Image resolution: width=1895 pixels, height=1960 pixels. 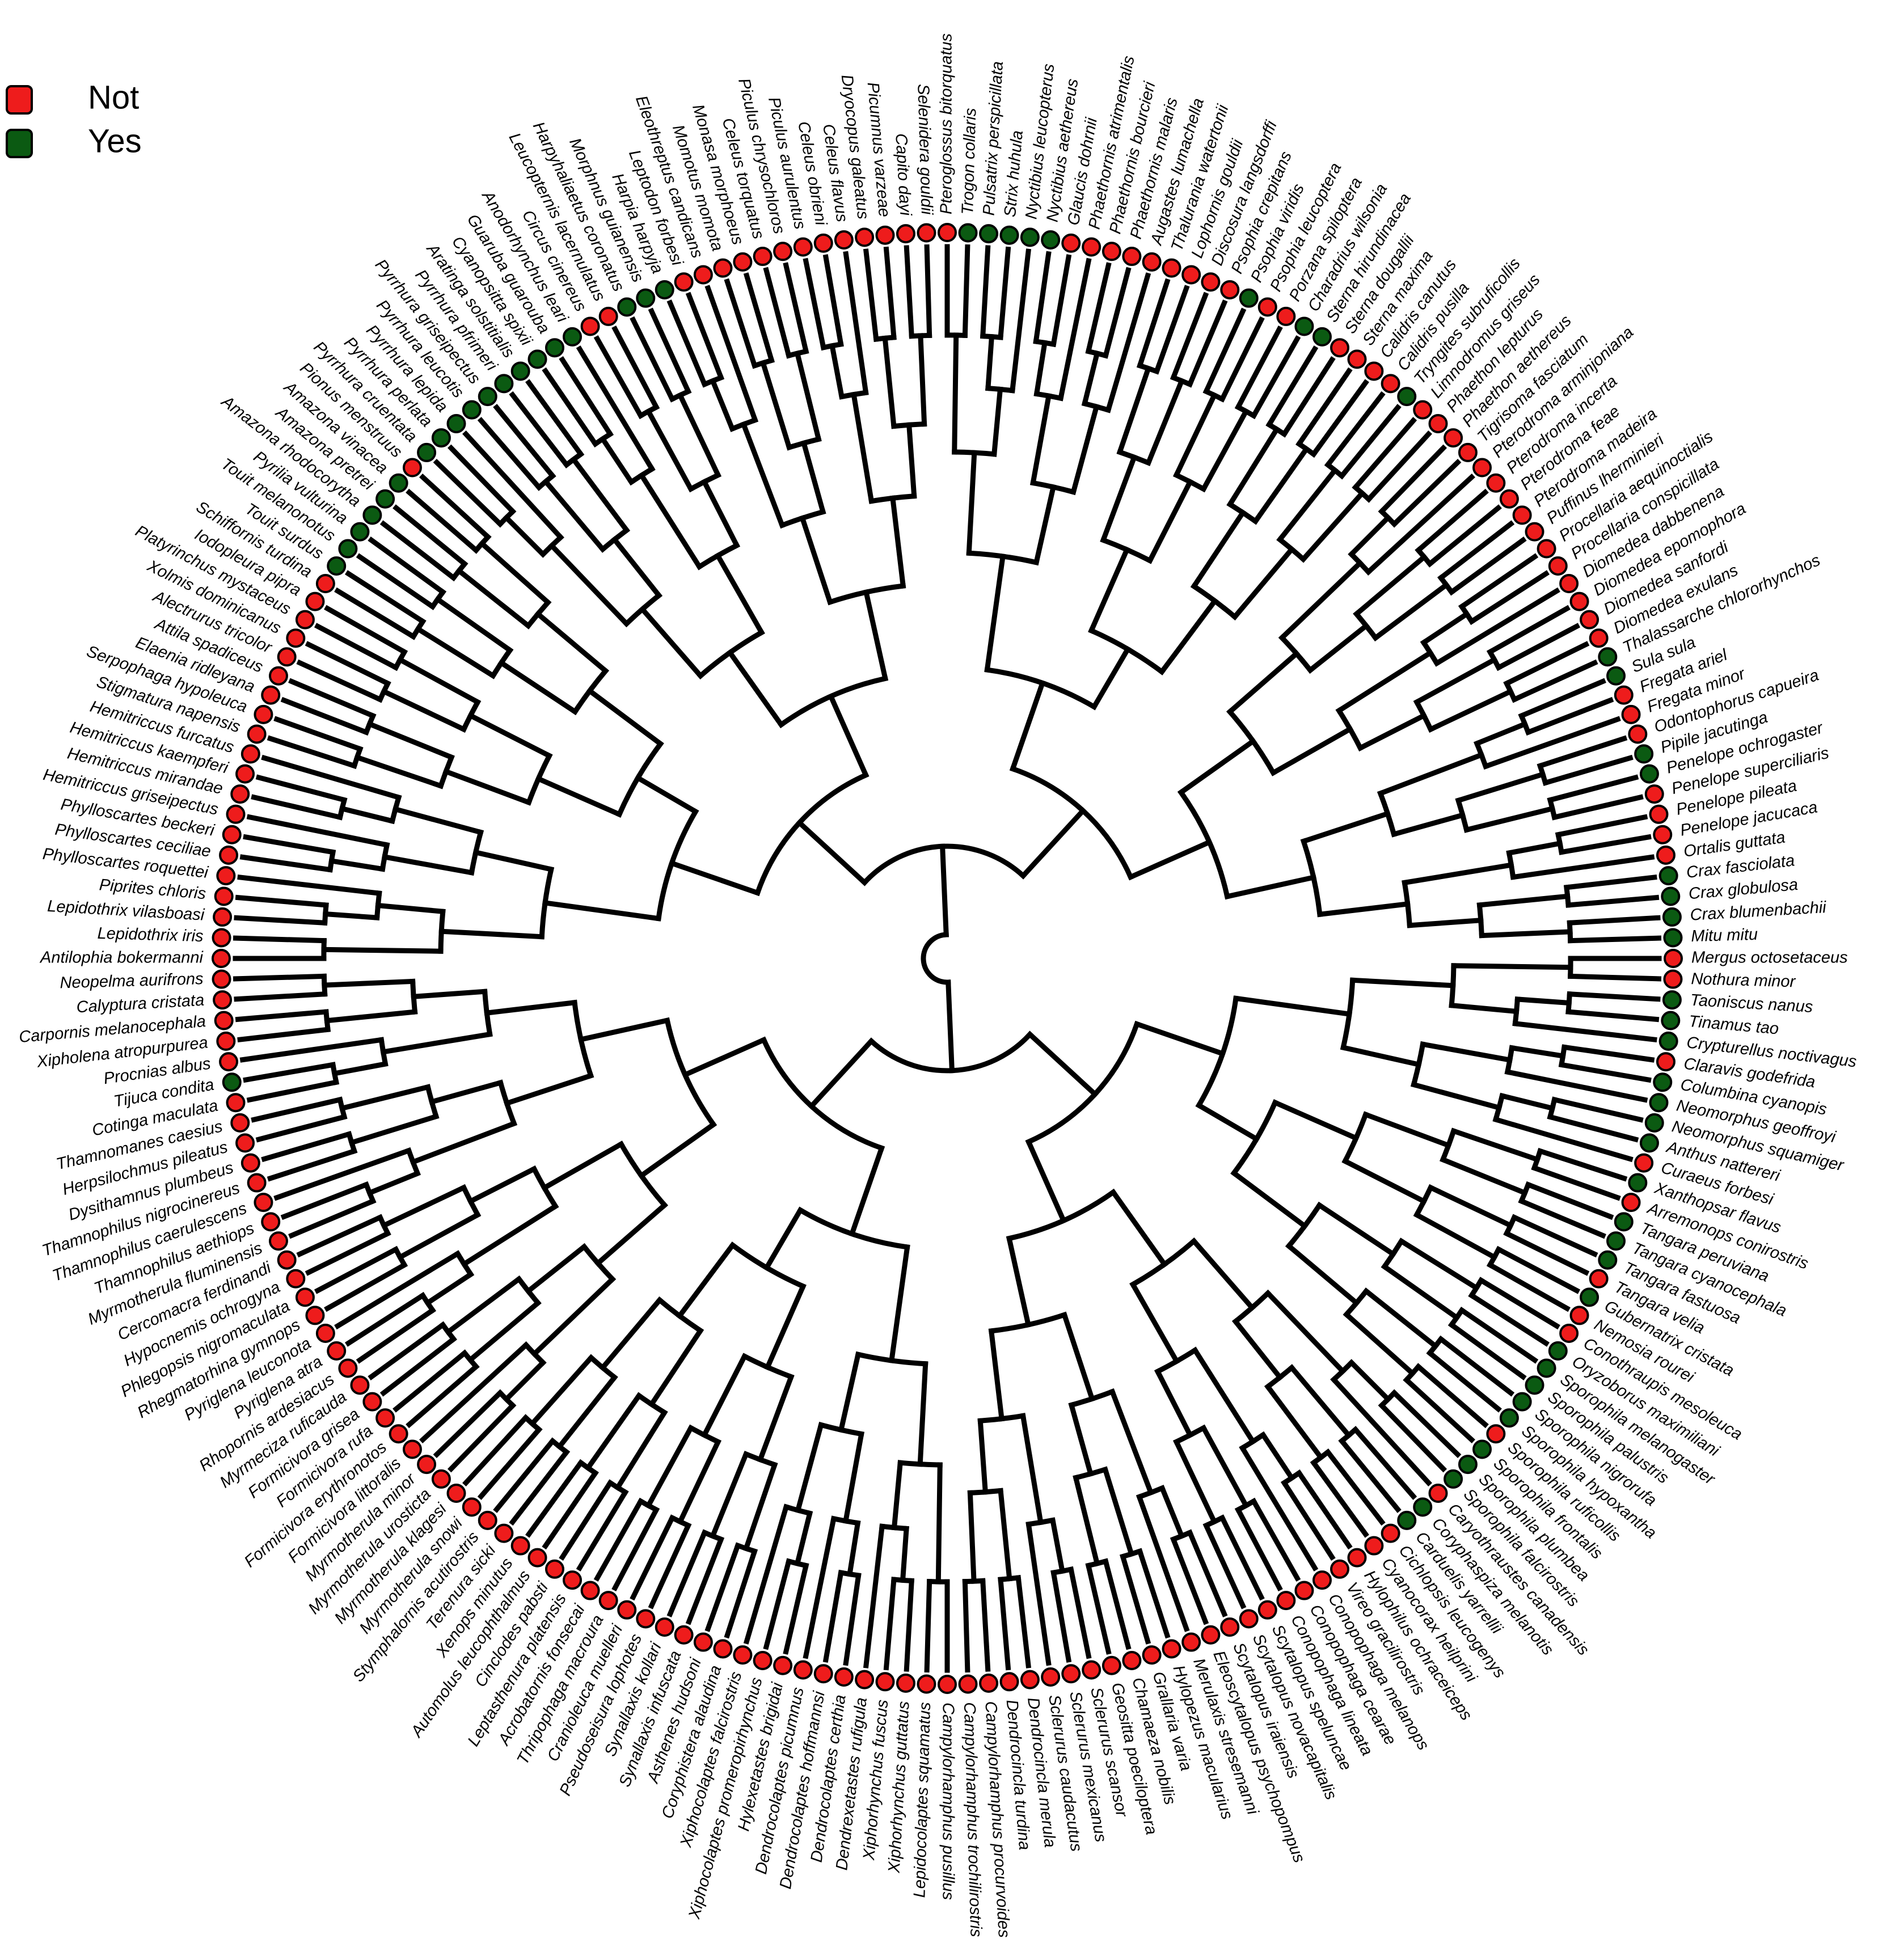 What do you see at coordinates (903, 175) in the screenshot?
I see `tip-label: Capito dayi` at bounding box center [903, 175].